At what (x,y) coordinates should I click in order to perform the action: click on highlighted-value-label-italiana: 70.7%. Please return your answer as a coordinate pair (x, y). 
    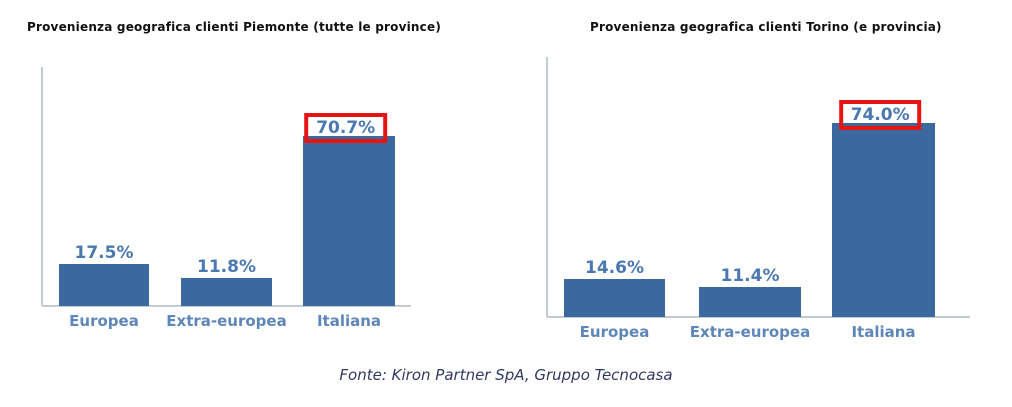
    Looking at the image, I should click on (346, 128).